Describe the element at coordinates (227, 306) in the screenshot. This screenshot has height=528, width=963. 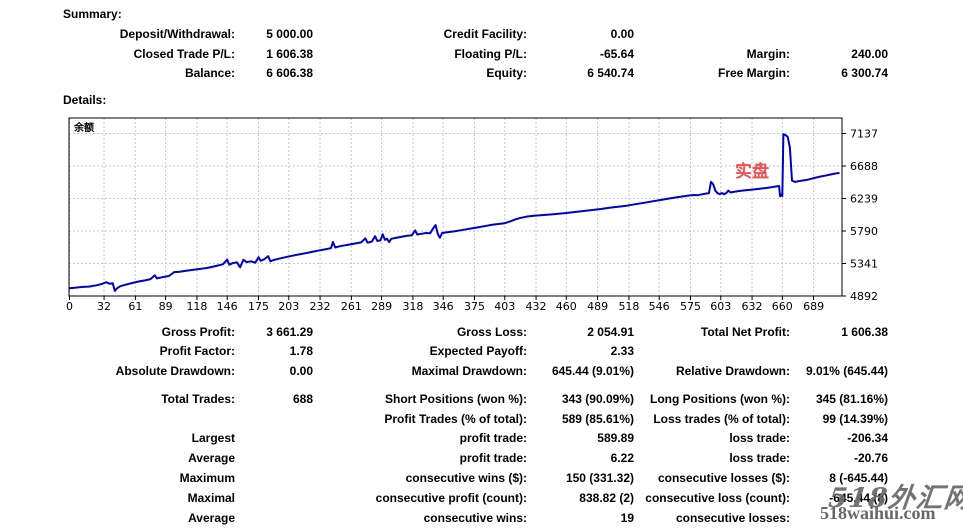
I see `x-tick-label: 146` at that location.